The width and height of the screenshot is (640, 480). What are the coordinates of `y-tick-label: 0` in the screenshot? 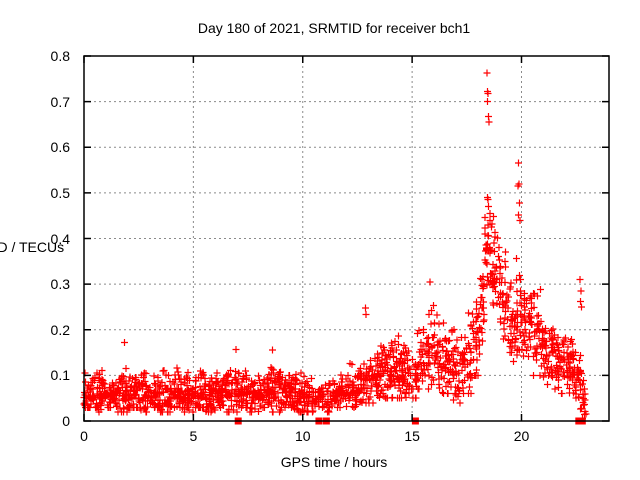 It's located at (66, 421).